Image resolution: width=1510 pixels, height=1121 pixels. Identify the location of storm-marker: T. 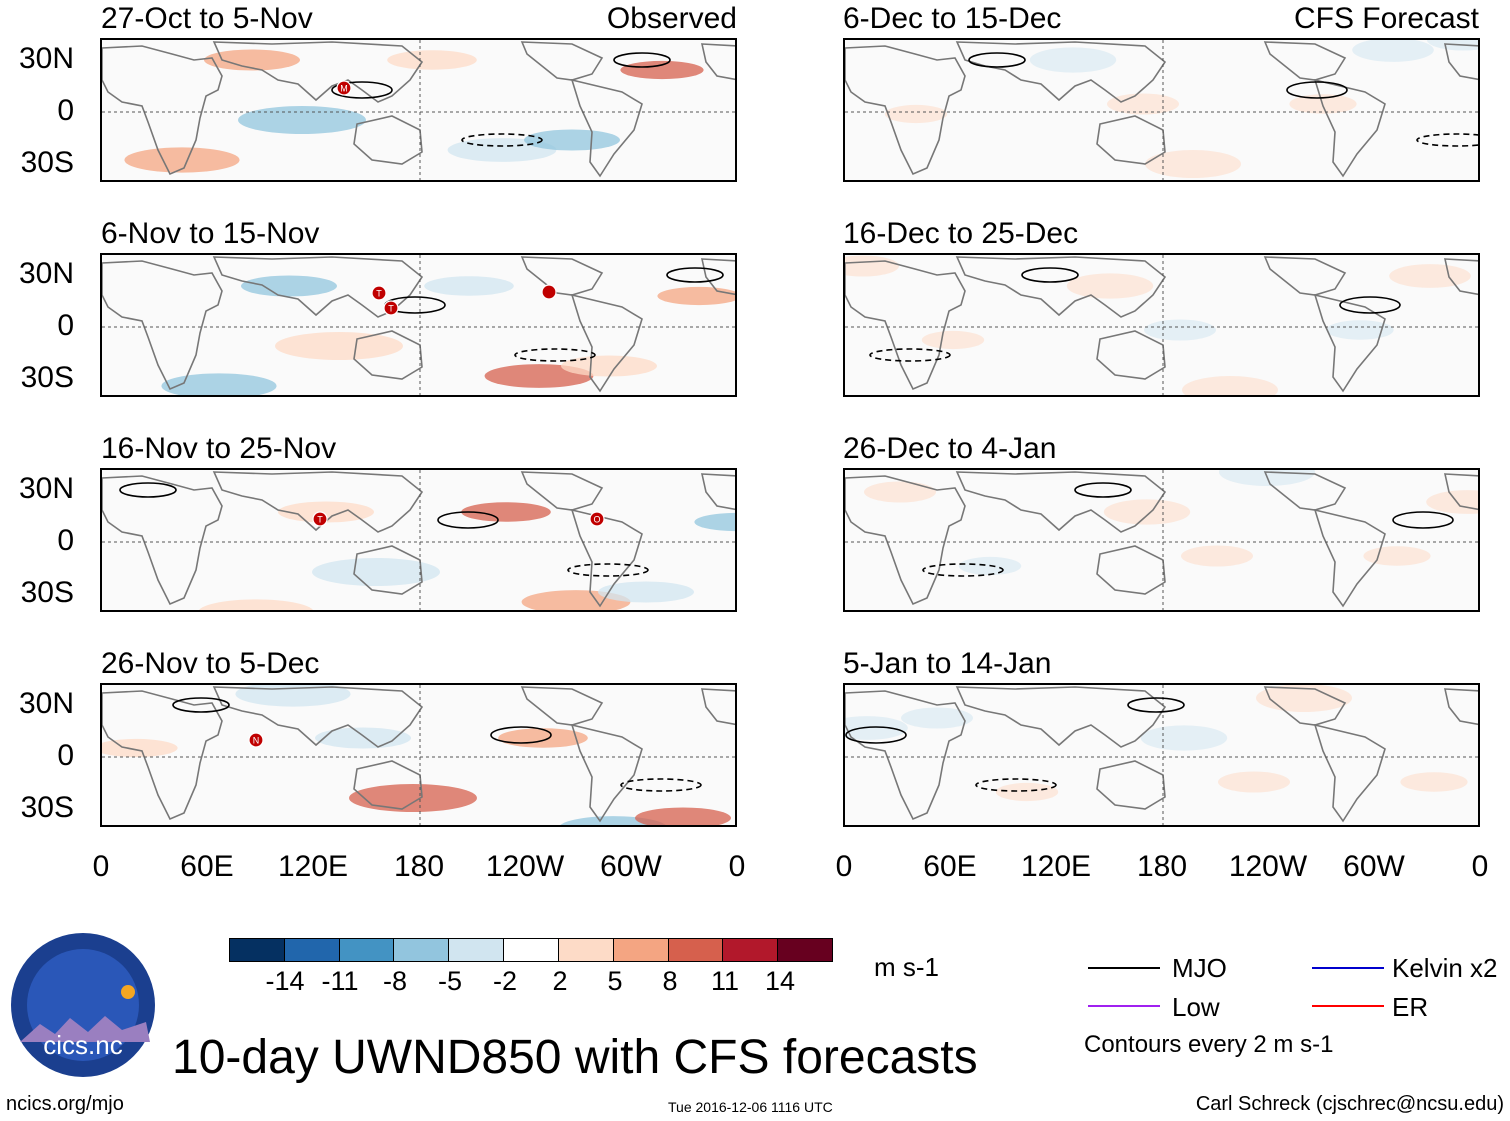
(320, 519).